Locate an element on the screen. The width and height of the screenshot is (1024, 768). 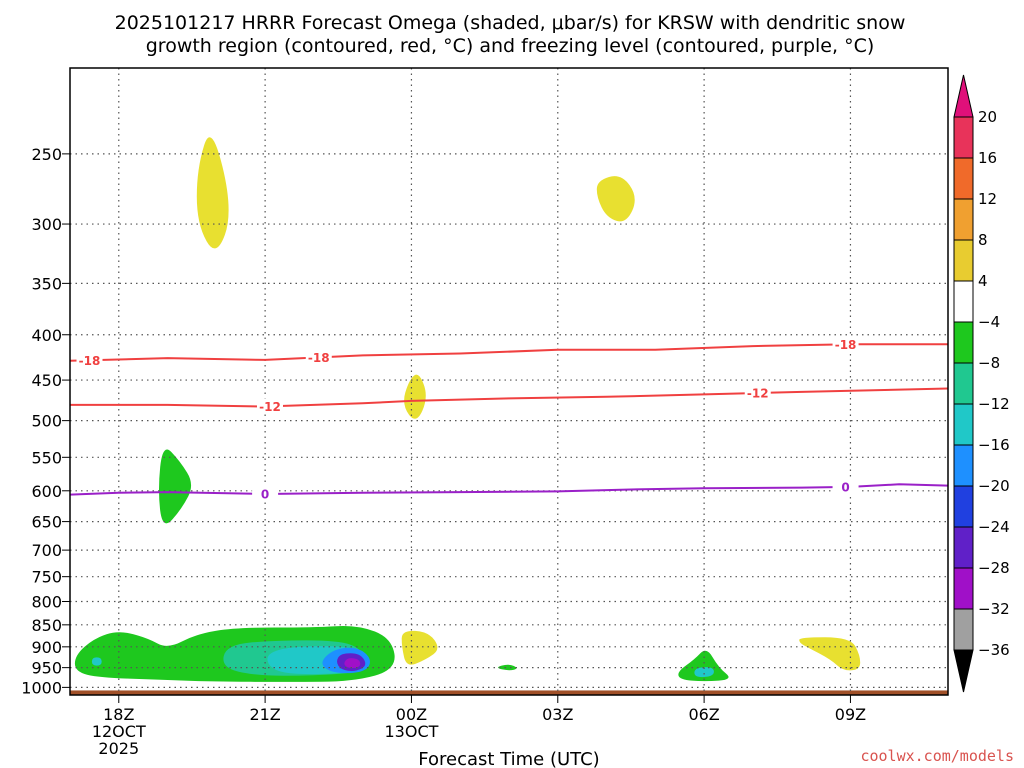
colorbar-label: 12 is located at coordinates (987, 199).